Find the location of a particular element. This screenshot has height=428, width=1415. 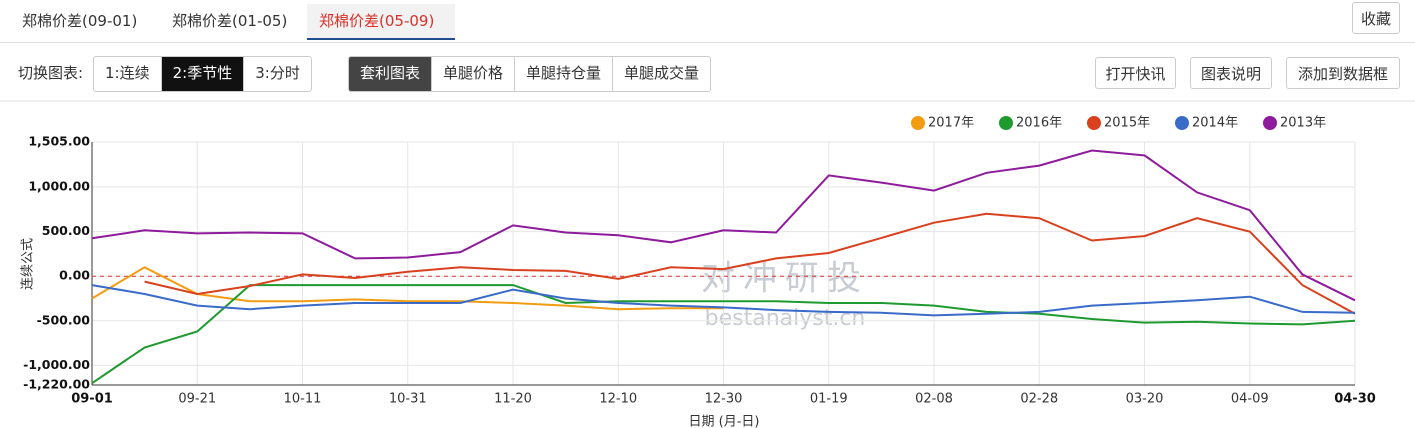

view-button: 单腿成交量 is located at coordinates (662, 73).